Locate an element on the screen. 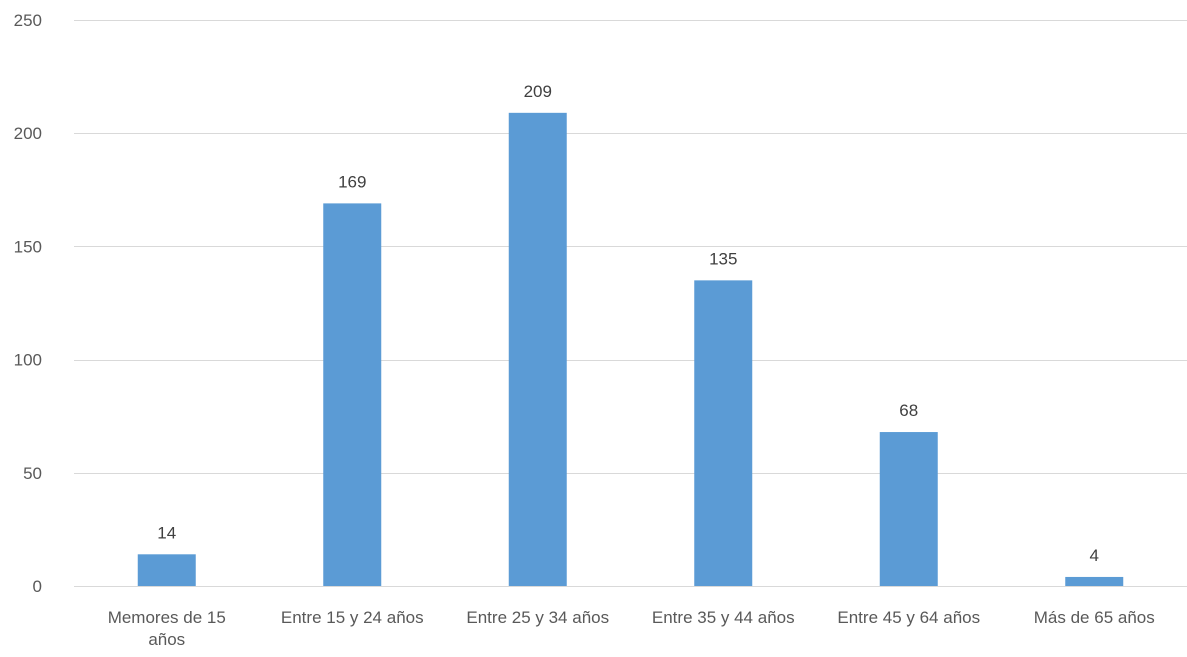 Image resolution: width=1187 pixels, height=657 pixels. y-axis-ticks: 0 50 100 150 200 250 is located at coordinates (28, 303).